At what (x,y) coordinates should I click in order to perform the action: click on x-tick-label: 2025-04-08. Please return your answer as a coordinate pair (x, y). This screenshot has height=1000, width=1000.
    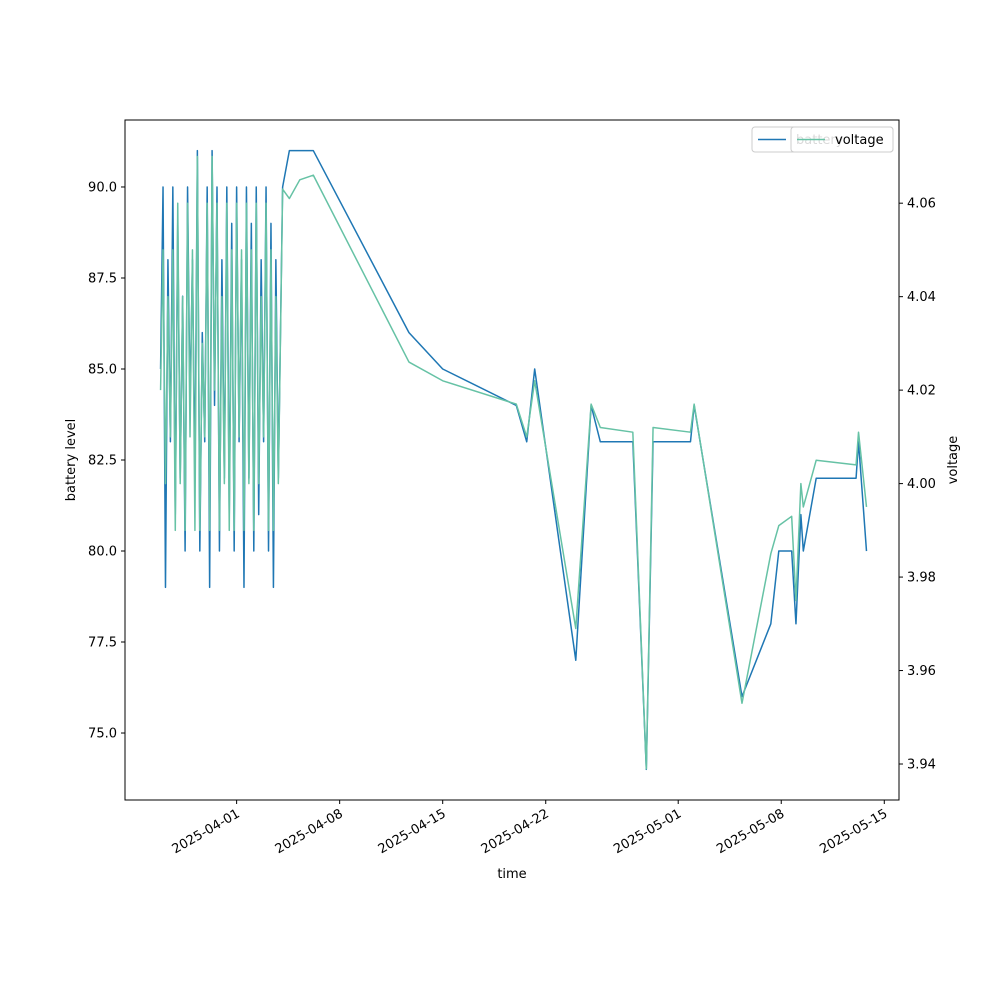
    Looking at the image, I should click on (309, 831).